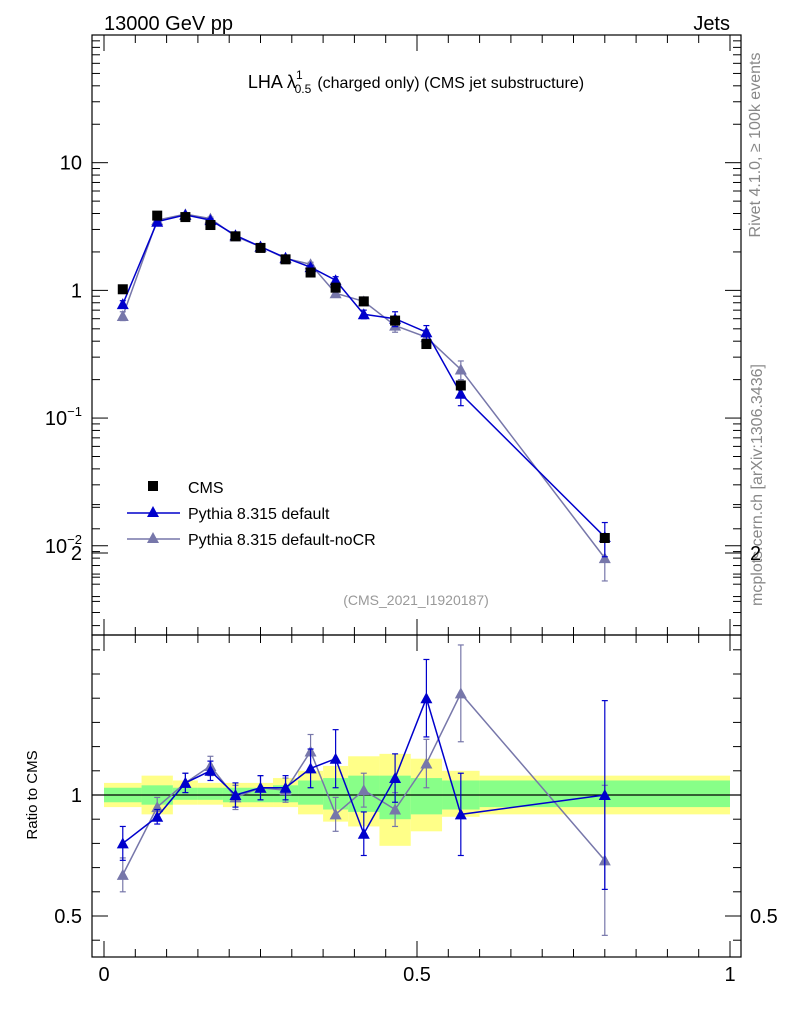 The image size is (786, 1024). What do you see at coordinates (76, 796) in the screenshot?
I see `ratio-y-tick-label-left: 1` at bounding box center [76, 796].